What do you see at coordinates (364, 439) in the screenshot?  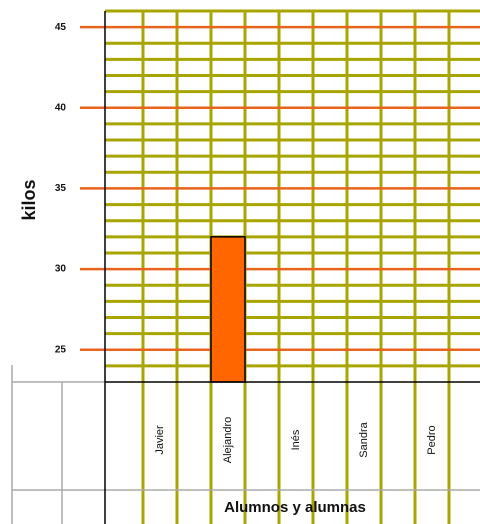 I see `x-tick-label: Sandra` at bounding box center [364, 439].